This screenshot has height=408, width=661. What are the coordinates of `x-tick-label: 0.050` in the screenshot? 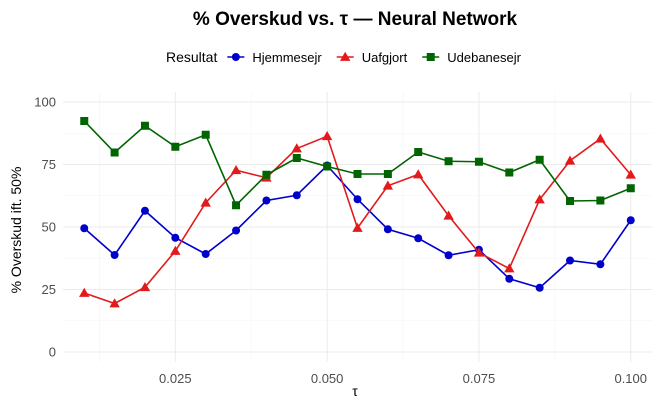 It's located at (327, 378).